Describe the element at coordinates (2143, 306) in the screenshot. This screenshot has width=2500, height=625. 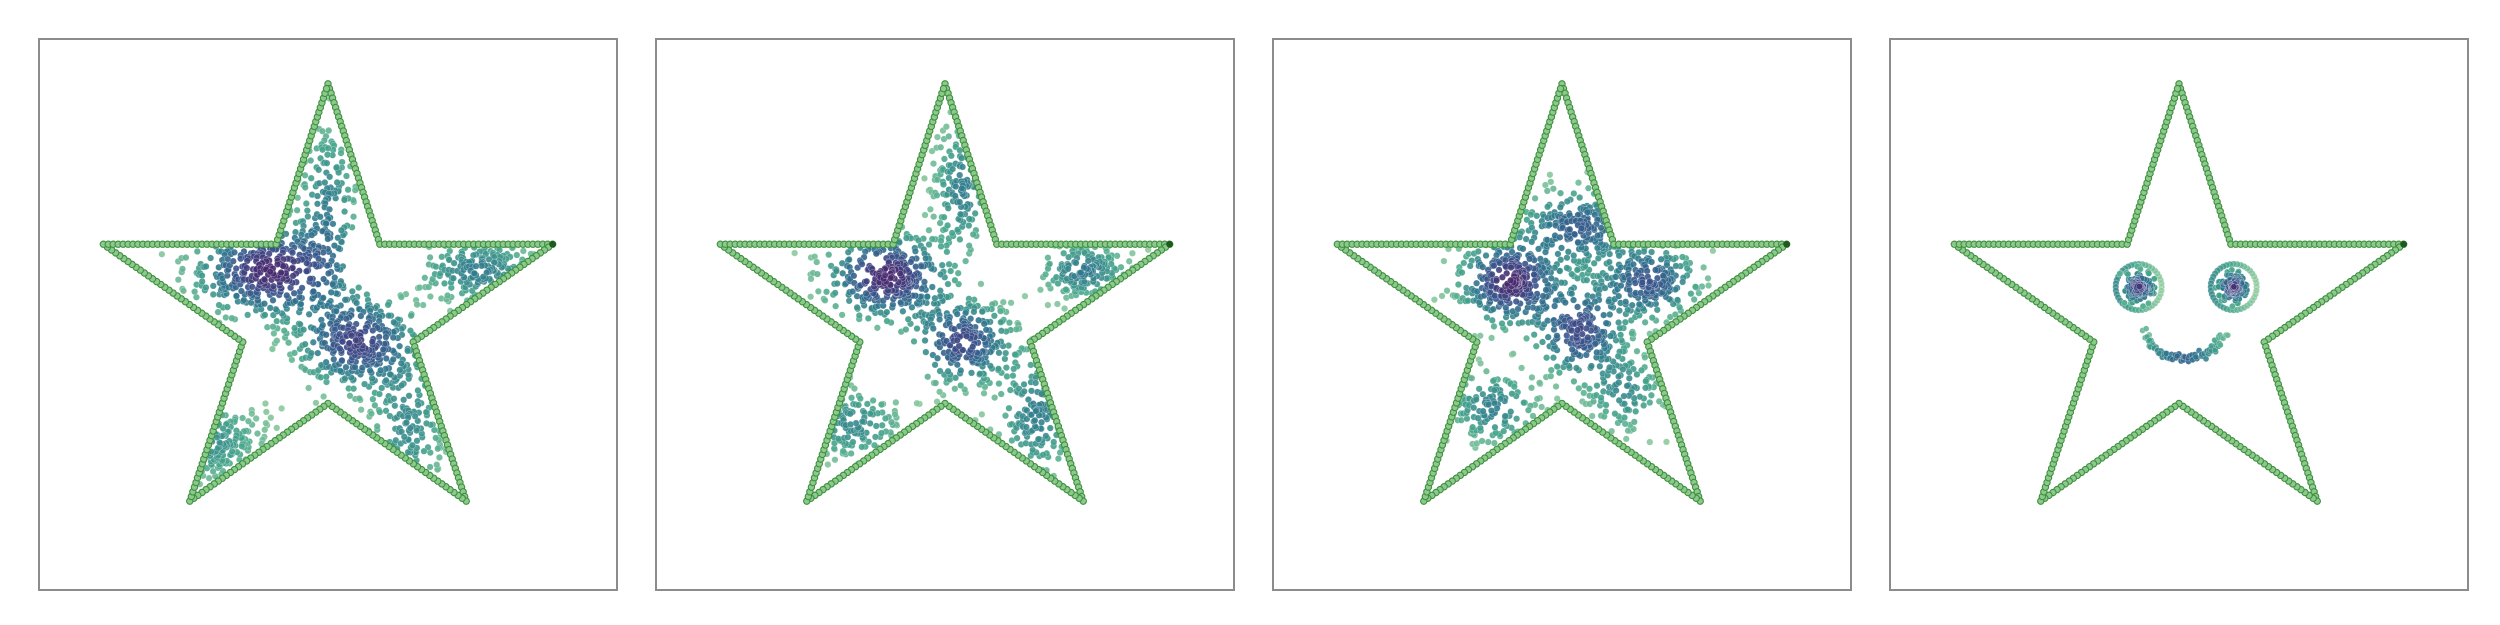
I see `eye-pupil-point` at that location.